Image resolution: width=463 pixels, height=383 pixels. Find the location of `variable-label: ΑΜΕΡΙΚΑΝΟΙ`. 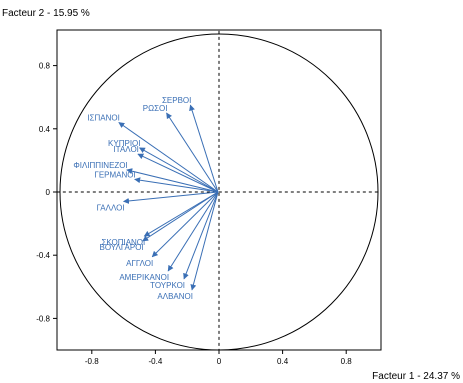

variable-label: ΑΜΕΡΙΚΑΝΟΙ is located at coordinates (144, 277).